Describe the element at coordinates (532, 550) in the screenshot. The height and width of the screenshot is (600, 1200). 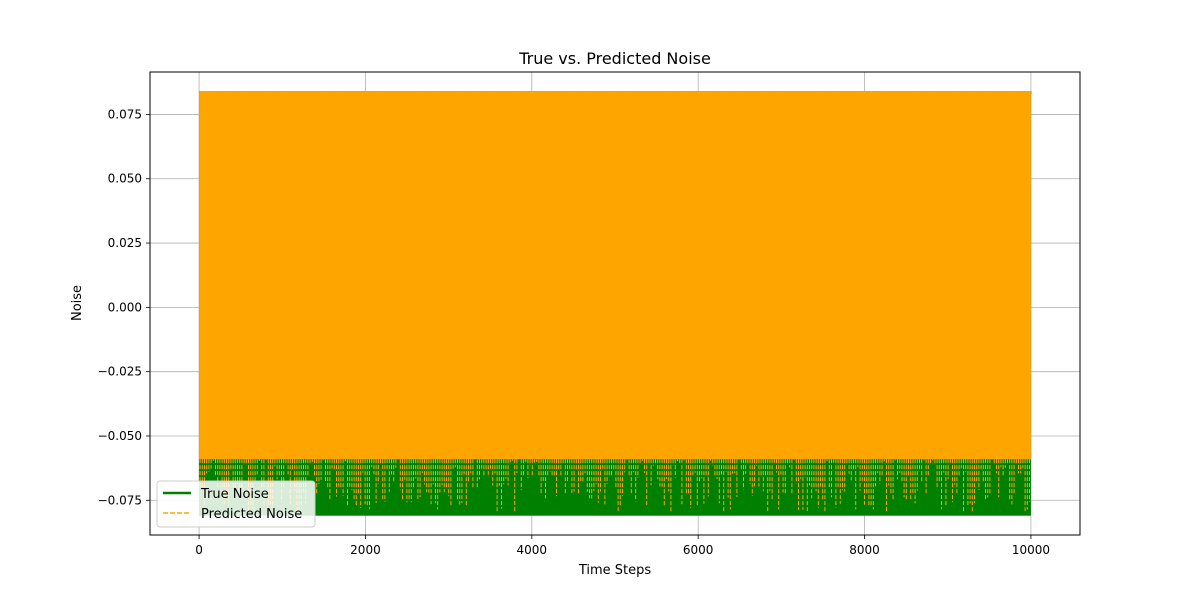
I see `x-tick-label: 4000` at that location.